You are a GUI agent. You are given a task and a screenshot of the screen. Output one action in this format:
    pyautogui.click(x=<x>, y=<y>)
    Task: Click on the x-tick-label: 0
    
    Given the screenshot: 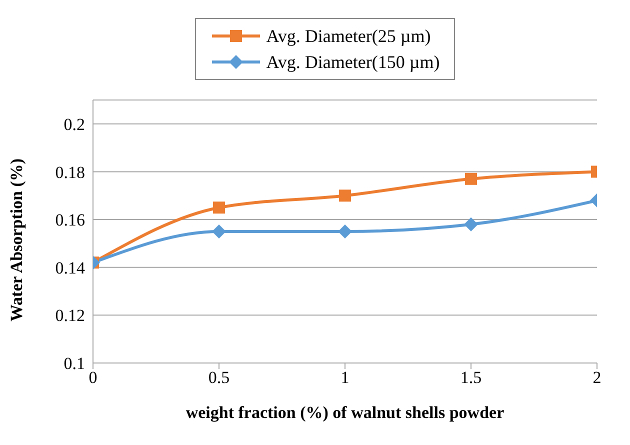 What is the action you would take?
    pyautogui.click(x=93, y=378)
    